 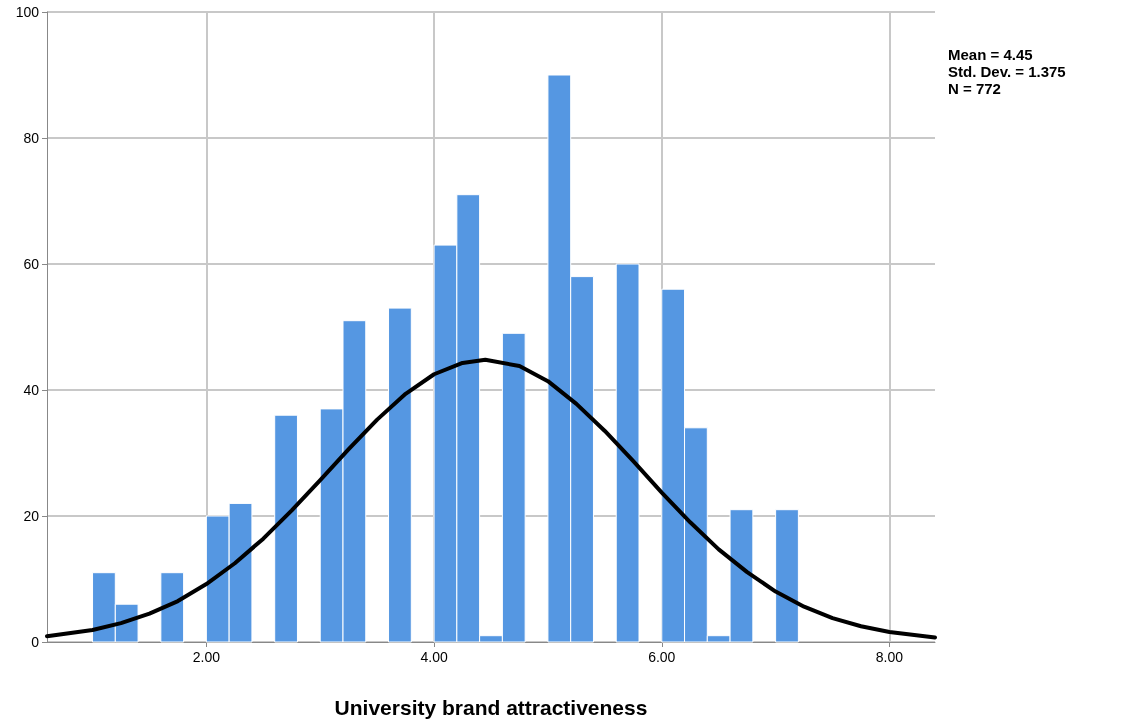 I want to click on x-tick-label: 6.00, so click(x=662, y=657).